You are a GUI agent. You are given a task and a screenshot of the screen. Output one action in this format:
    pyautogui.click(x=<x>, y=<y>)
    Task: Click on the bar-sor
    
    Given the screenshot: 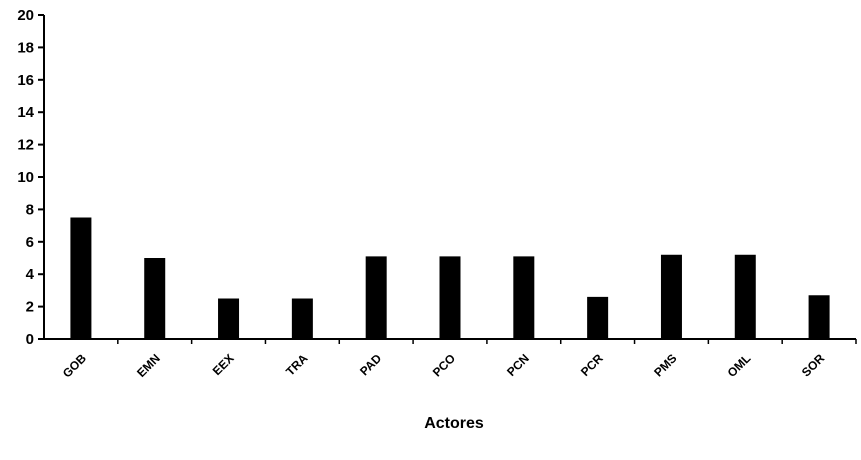 What is the action you would take?
    pyautogui.click(x=819, y=317)
    